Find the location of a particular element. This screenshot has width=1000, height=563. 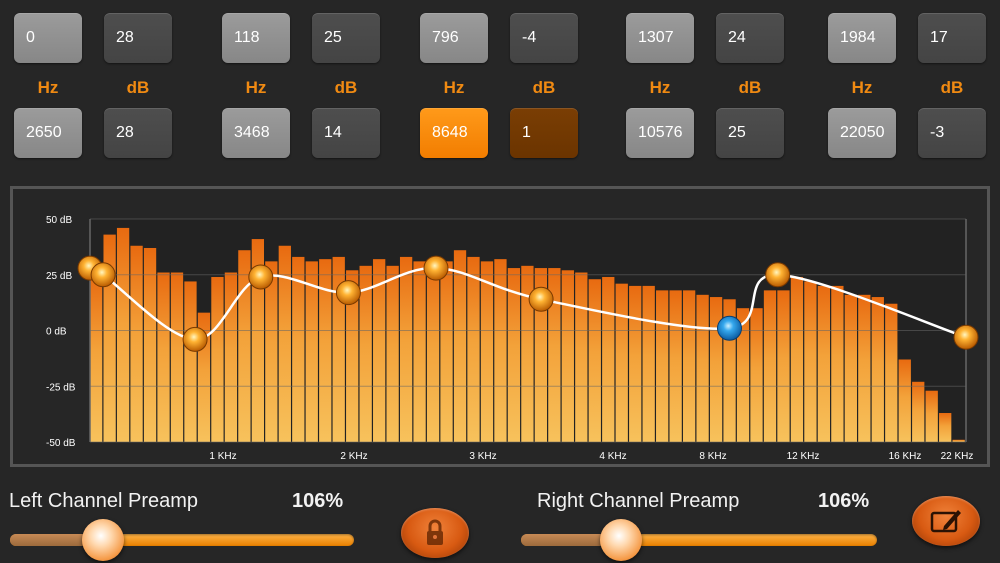

right-preamp-slider-thumb is located at coordinates (620, 540).